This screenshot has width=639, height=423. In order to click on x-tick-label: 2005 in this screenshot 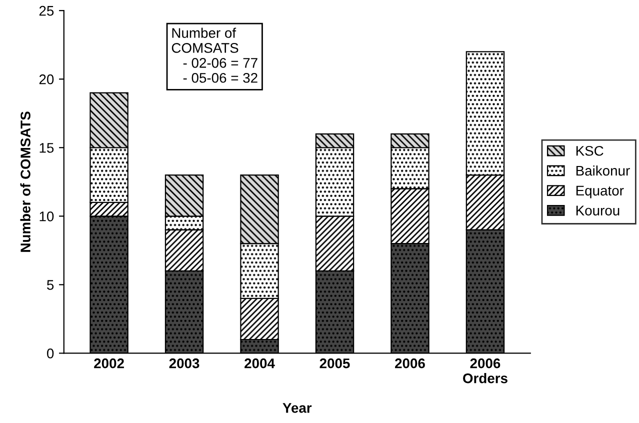, I will do `click(335, 363)`.